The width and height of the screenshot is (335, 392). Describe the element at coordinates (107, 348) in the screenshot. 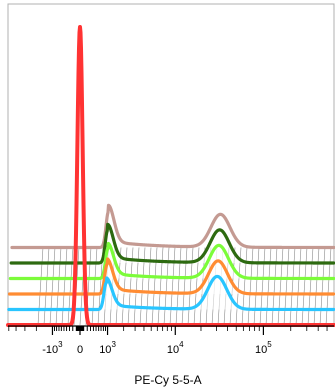

I see `x-tick-label: 10³` at that location.